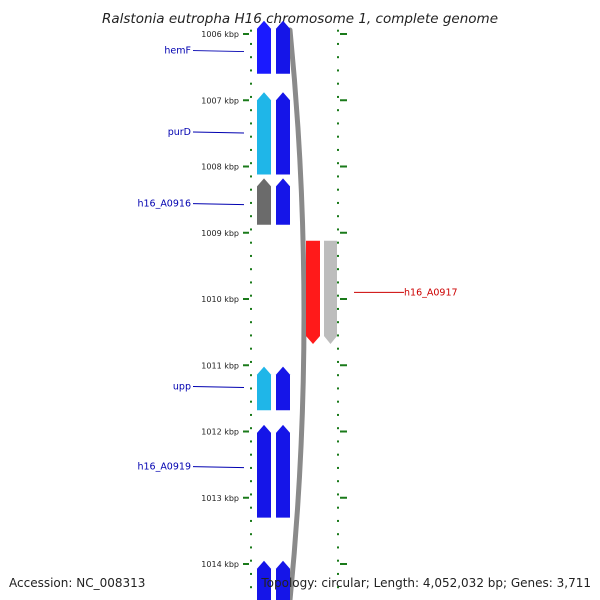 The height and width of the screenshot is (600, 600). Describe the element at coordinates (220, 498) in the screenshot. I see `kbp-tick-label: 1013 kbp` at that location.